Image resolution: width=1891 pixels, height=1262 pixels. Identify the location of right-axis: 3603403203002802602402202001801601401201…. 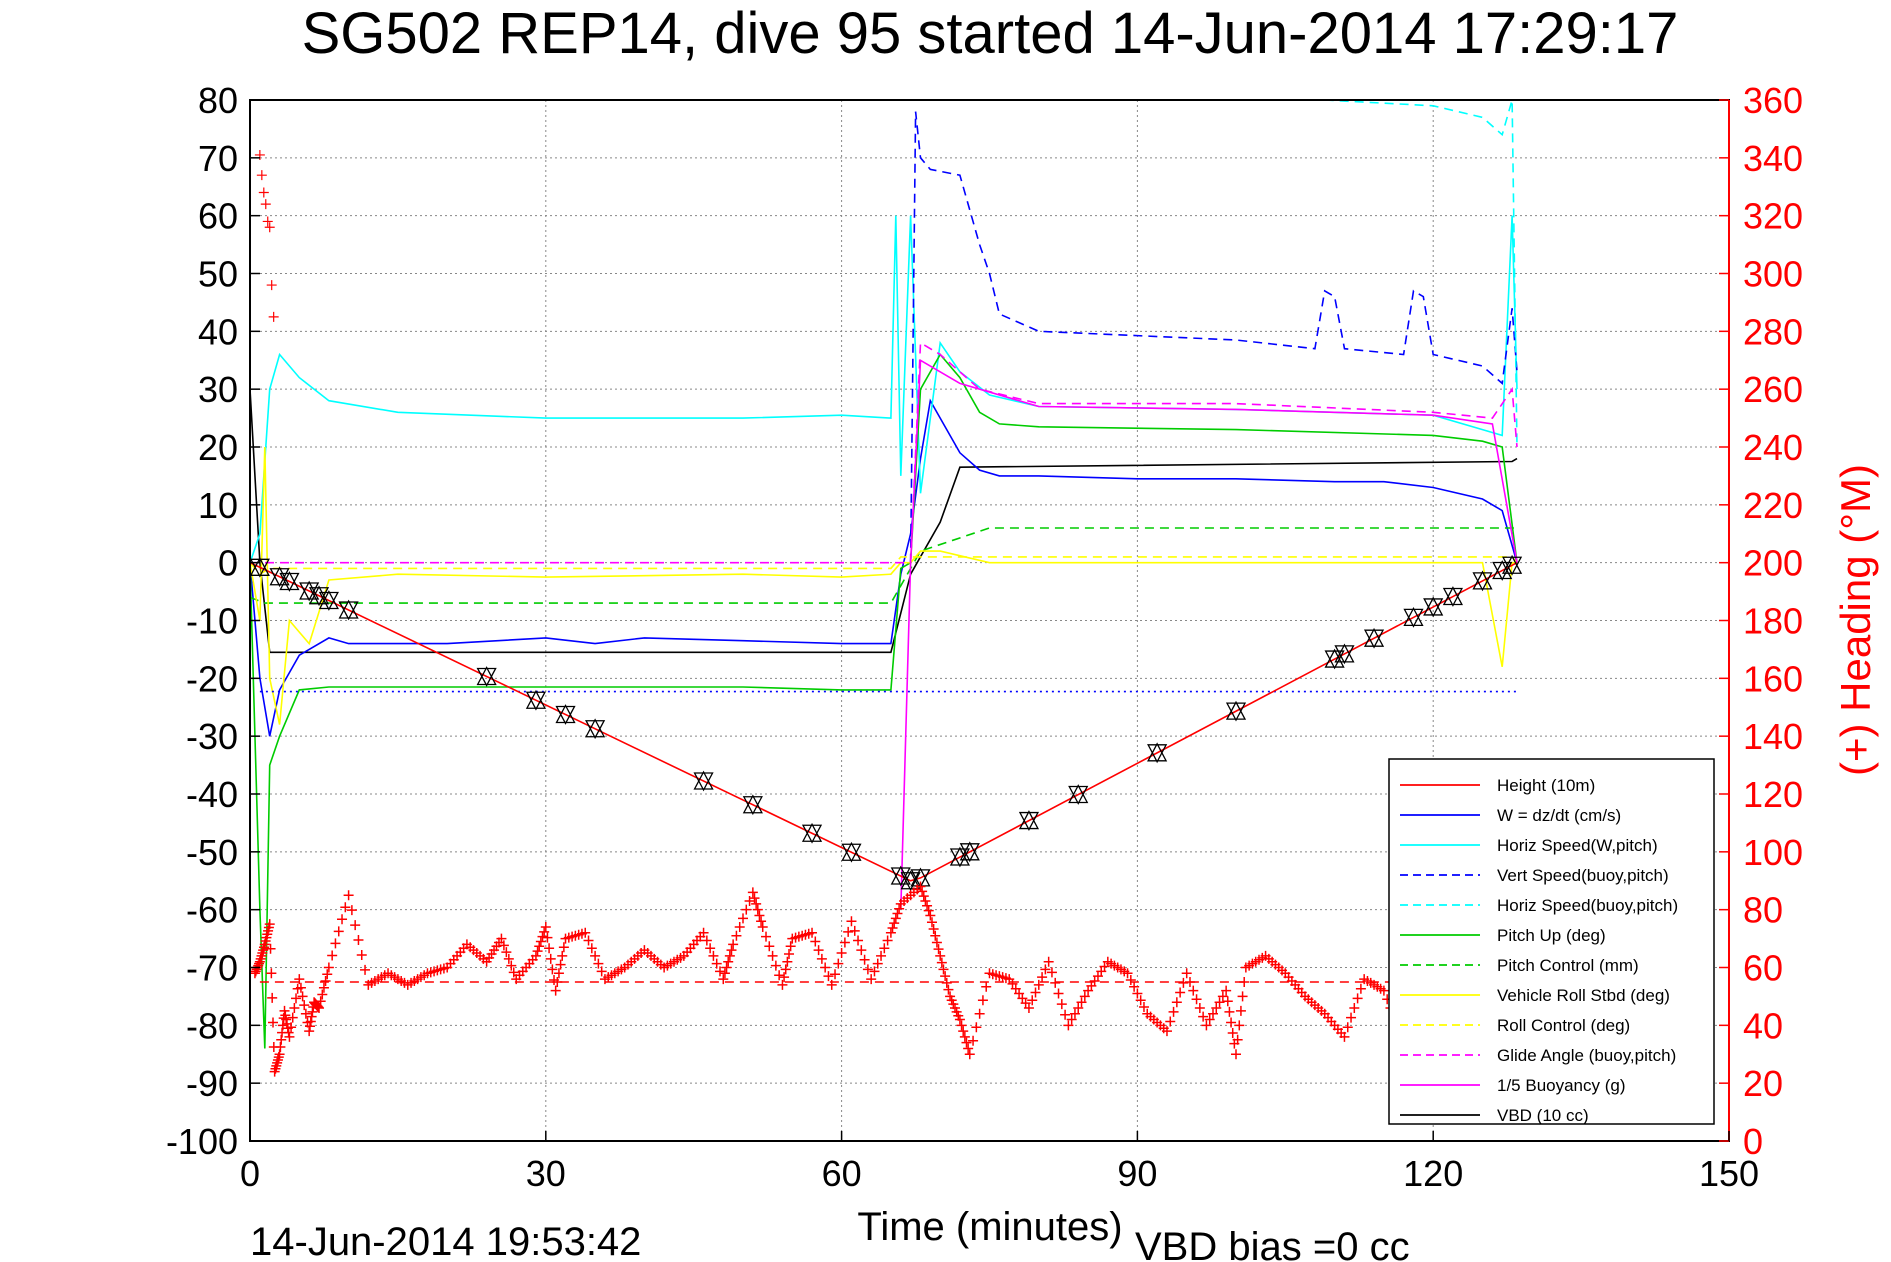
(1761, 621).